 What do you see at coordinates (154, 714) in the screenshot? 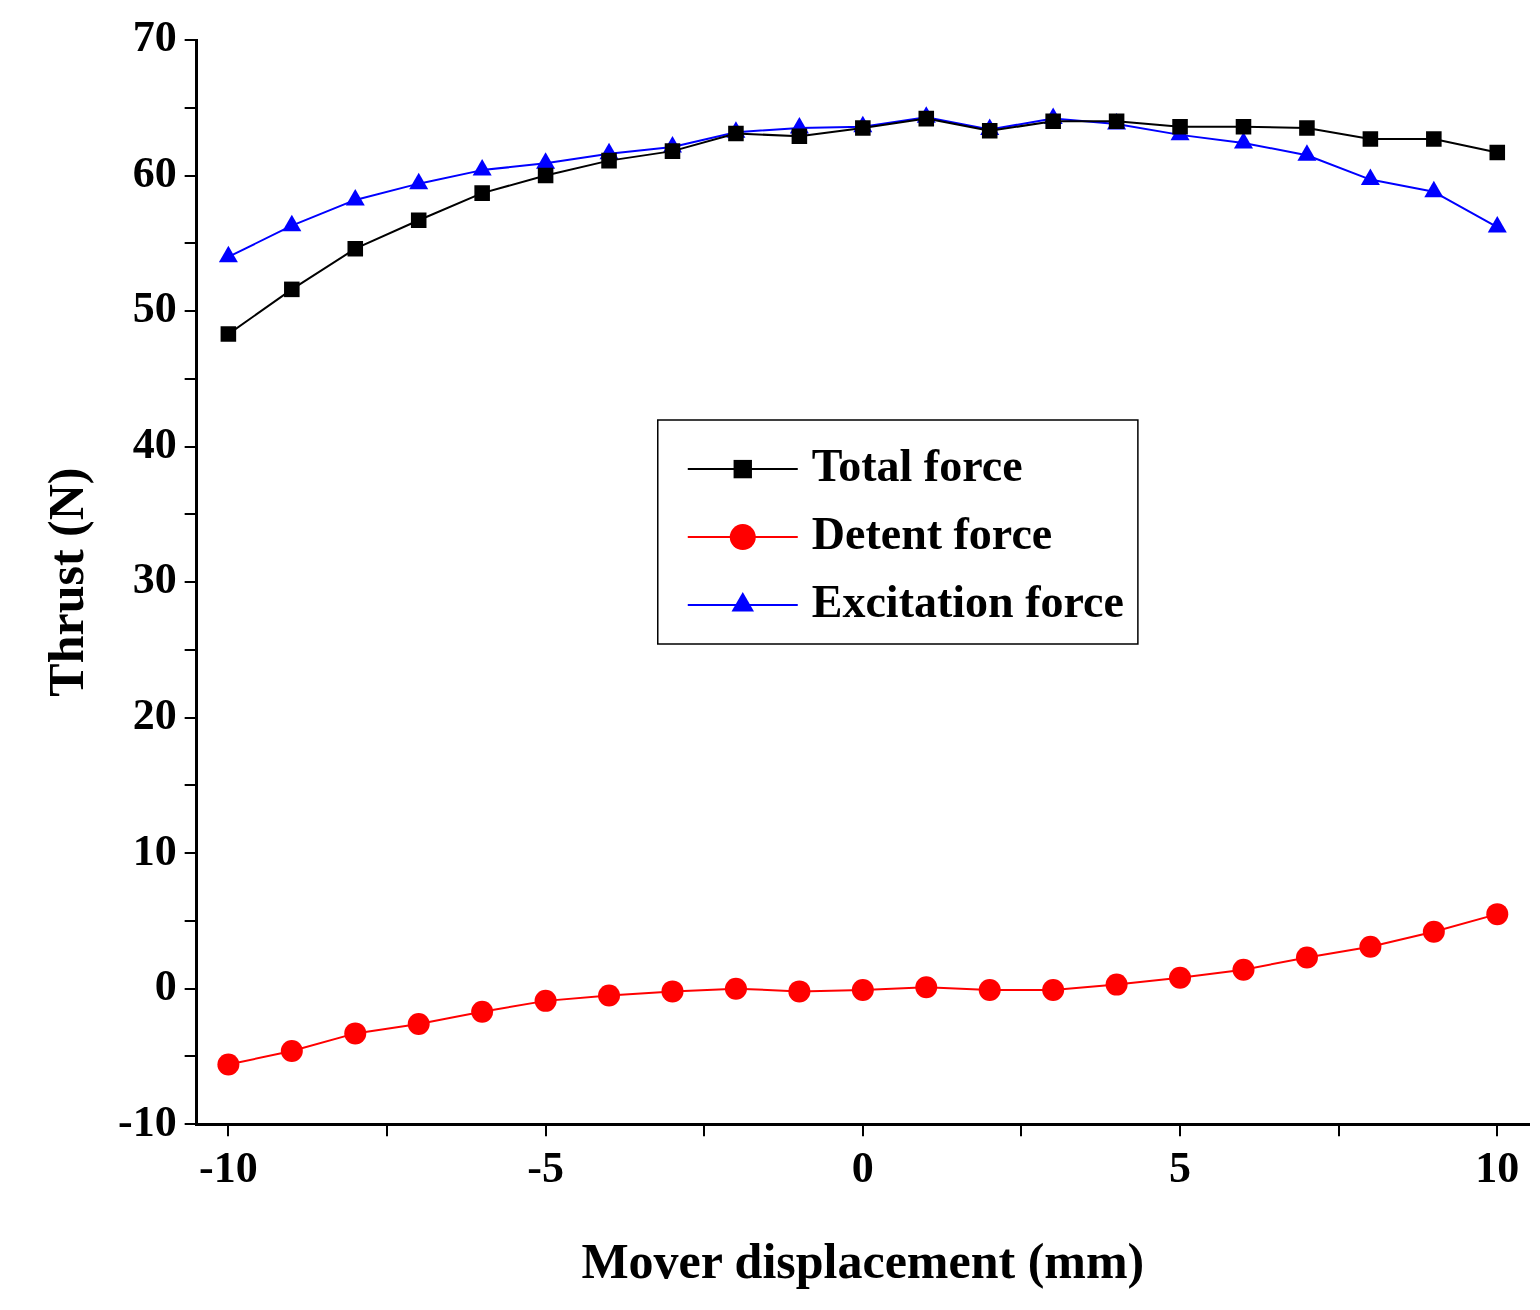
I see `y-tick-label: 20` at bounding box center [154, 714].